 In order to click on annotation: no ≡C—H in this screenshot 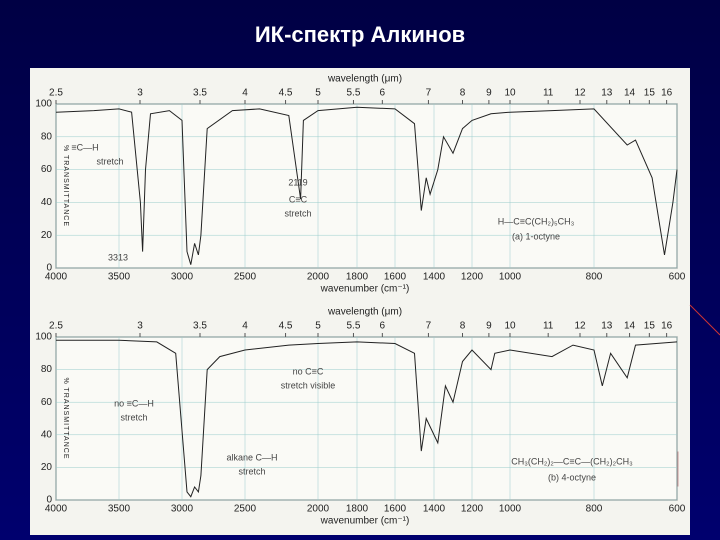, I will do `click(134, 403)`.